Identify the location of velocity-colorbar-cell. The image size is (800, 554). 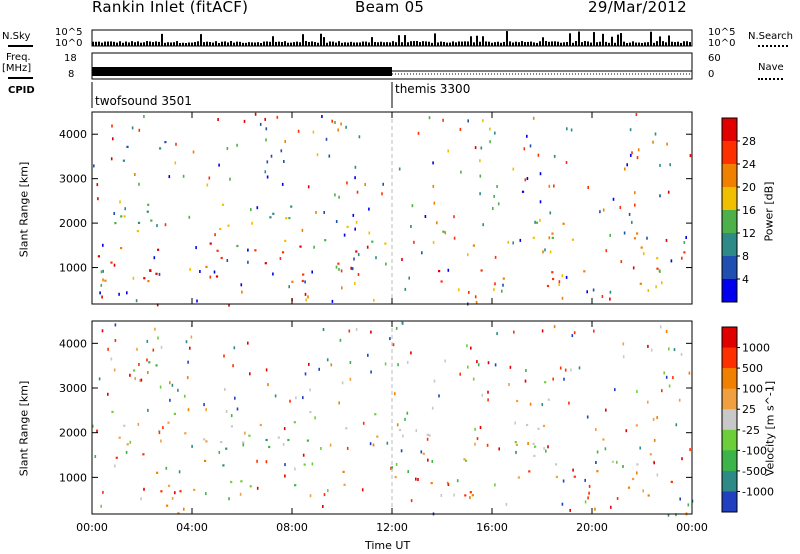
(729, 481).